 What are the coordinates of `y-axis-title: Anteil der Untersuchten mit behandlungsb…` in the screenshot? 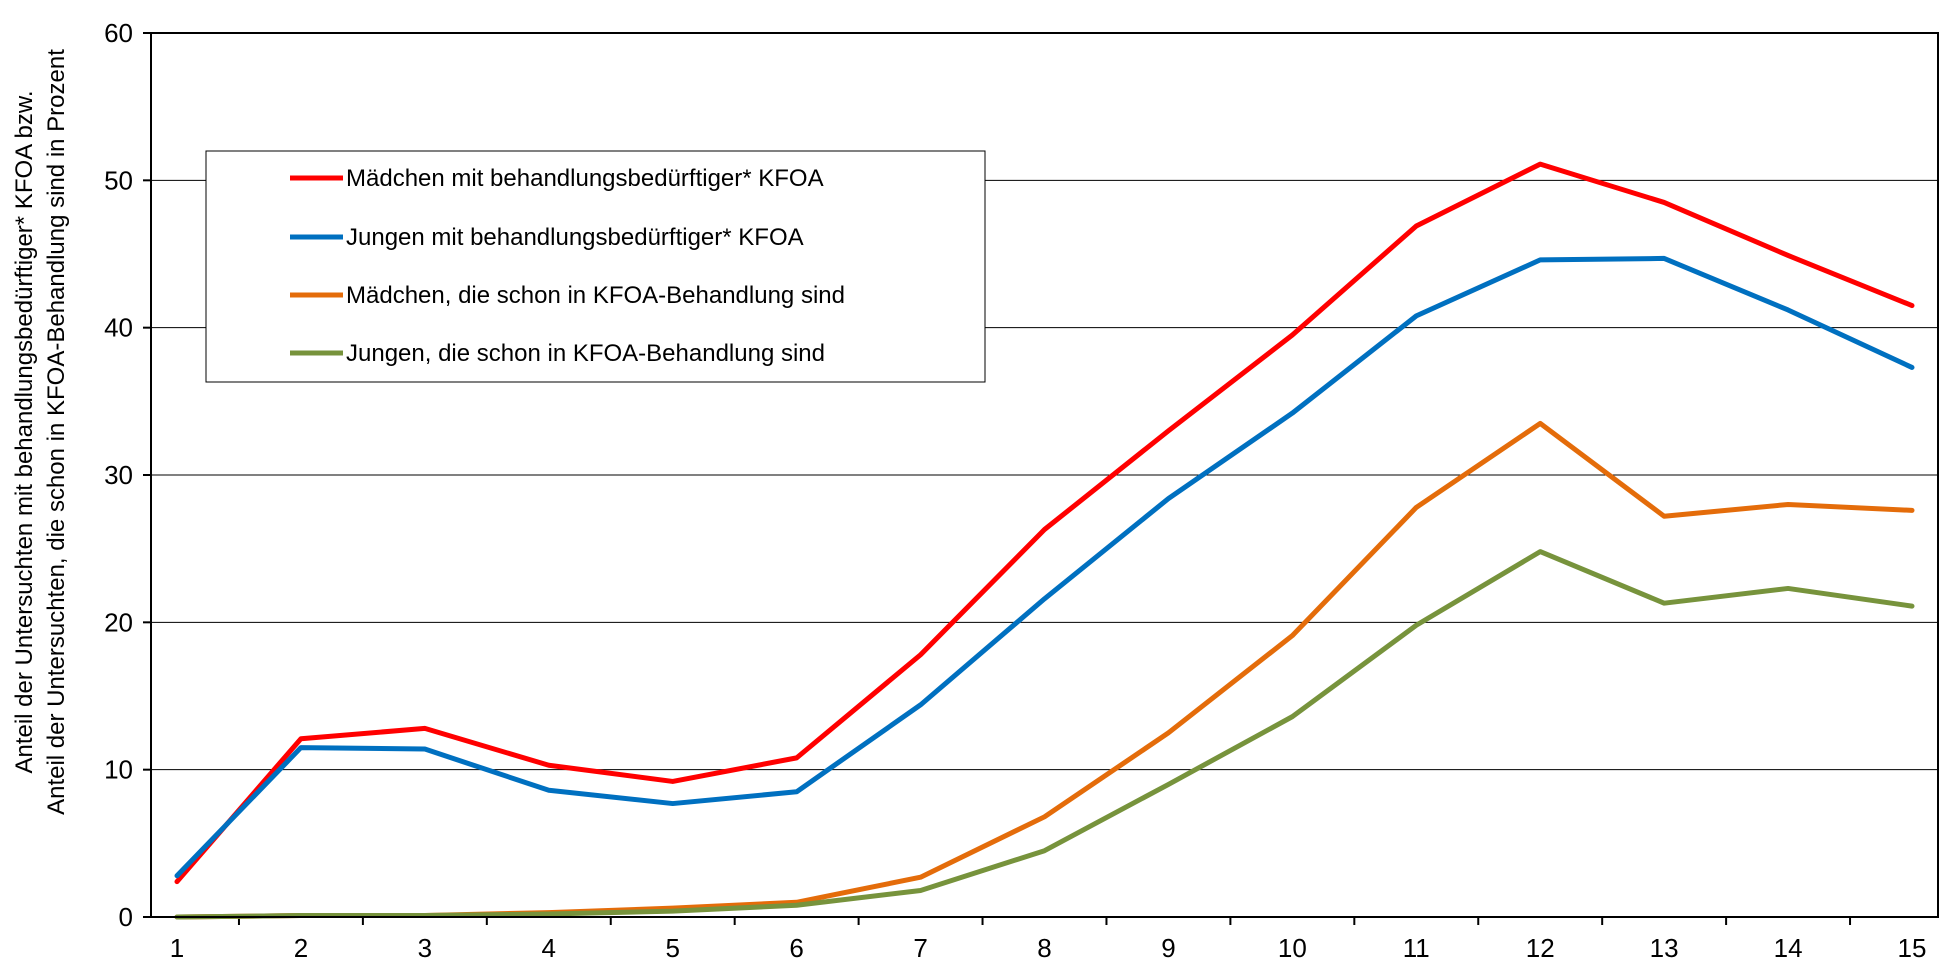 It's located at (40, 432).